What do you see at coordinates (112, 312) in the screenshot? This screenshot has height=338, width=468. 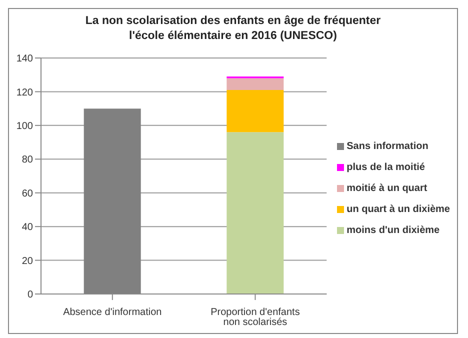 I see `x-tick-label: Absence d'information` at bounding box center [112, 312].